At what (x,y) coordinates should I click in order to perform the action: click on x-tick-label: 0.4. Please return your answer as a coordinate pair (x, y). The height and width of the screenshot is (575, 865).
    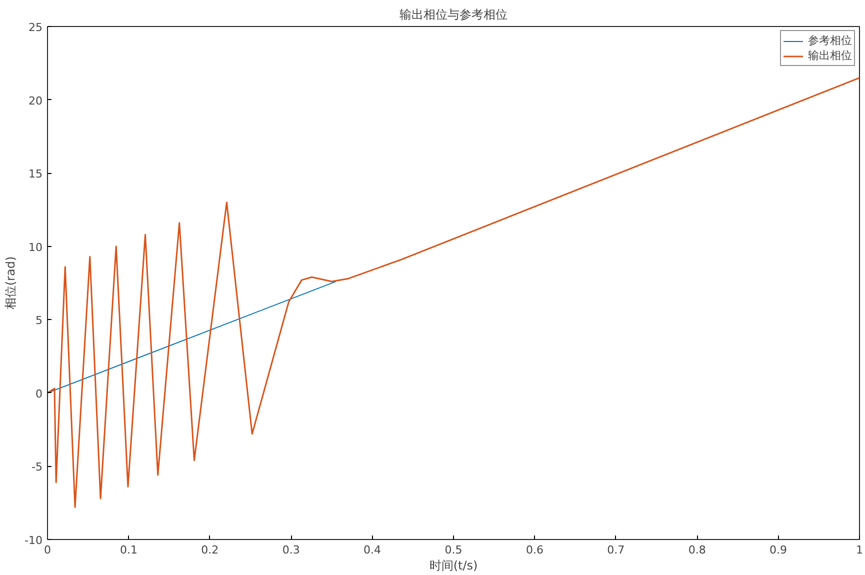
    Looking at the image, I should click on (373, 550).